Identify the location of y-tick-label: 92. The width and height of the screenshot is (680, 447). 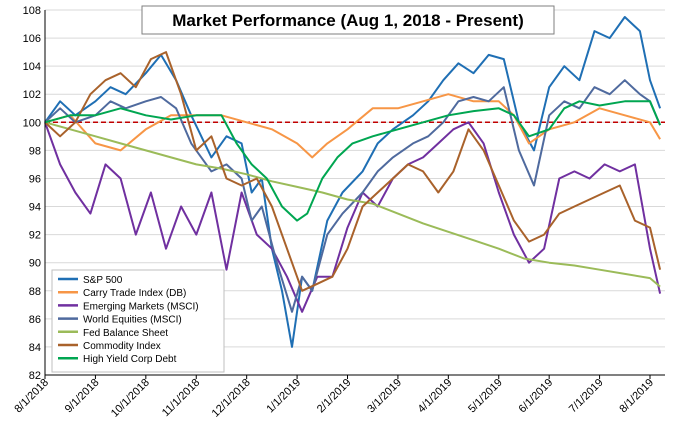
(35, 236).